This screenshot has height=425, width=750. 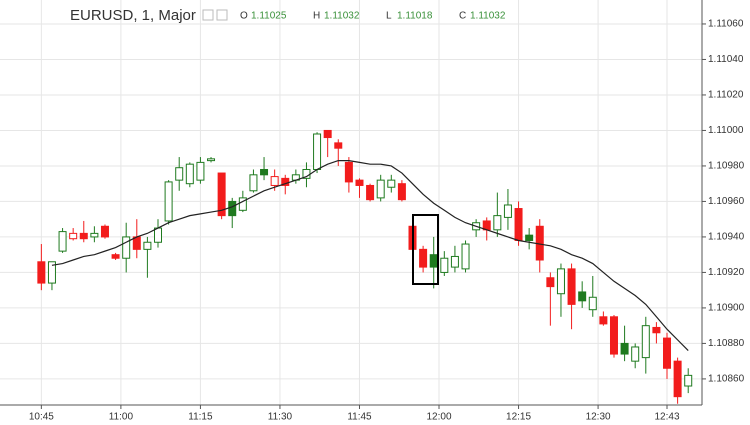 I want to click on highlight-box, so click(x=425, y=249).